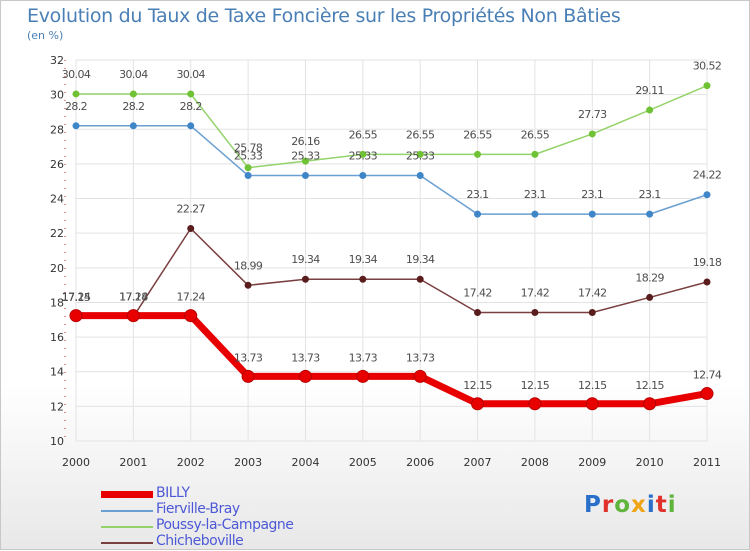  Describe the element at coordinates (477, 385) in the screenshot. I see `data-label: 12.15` at that location.